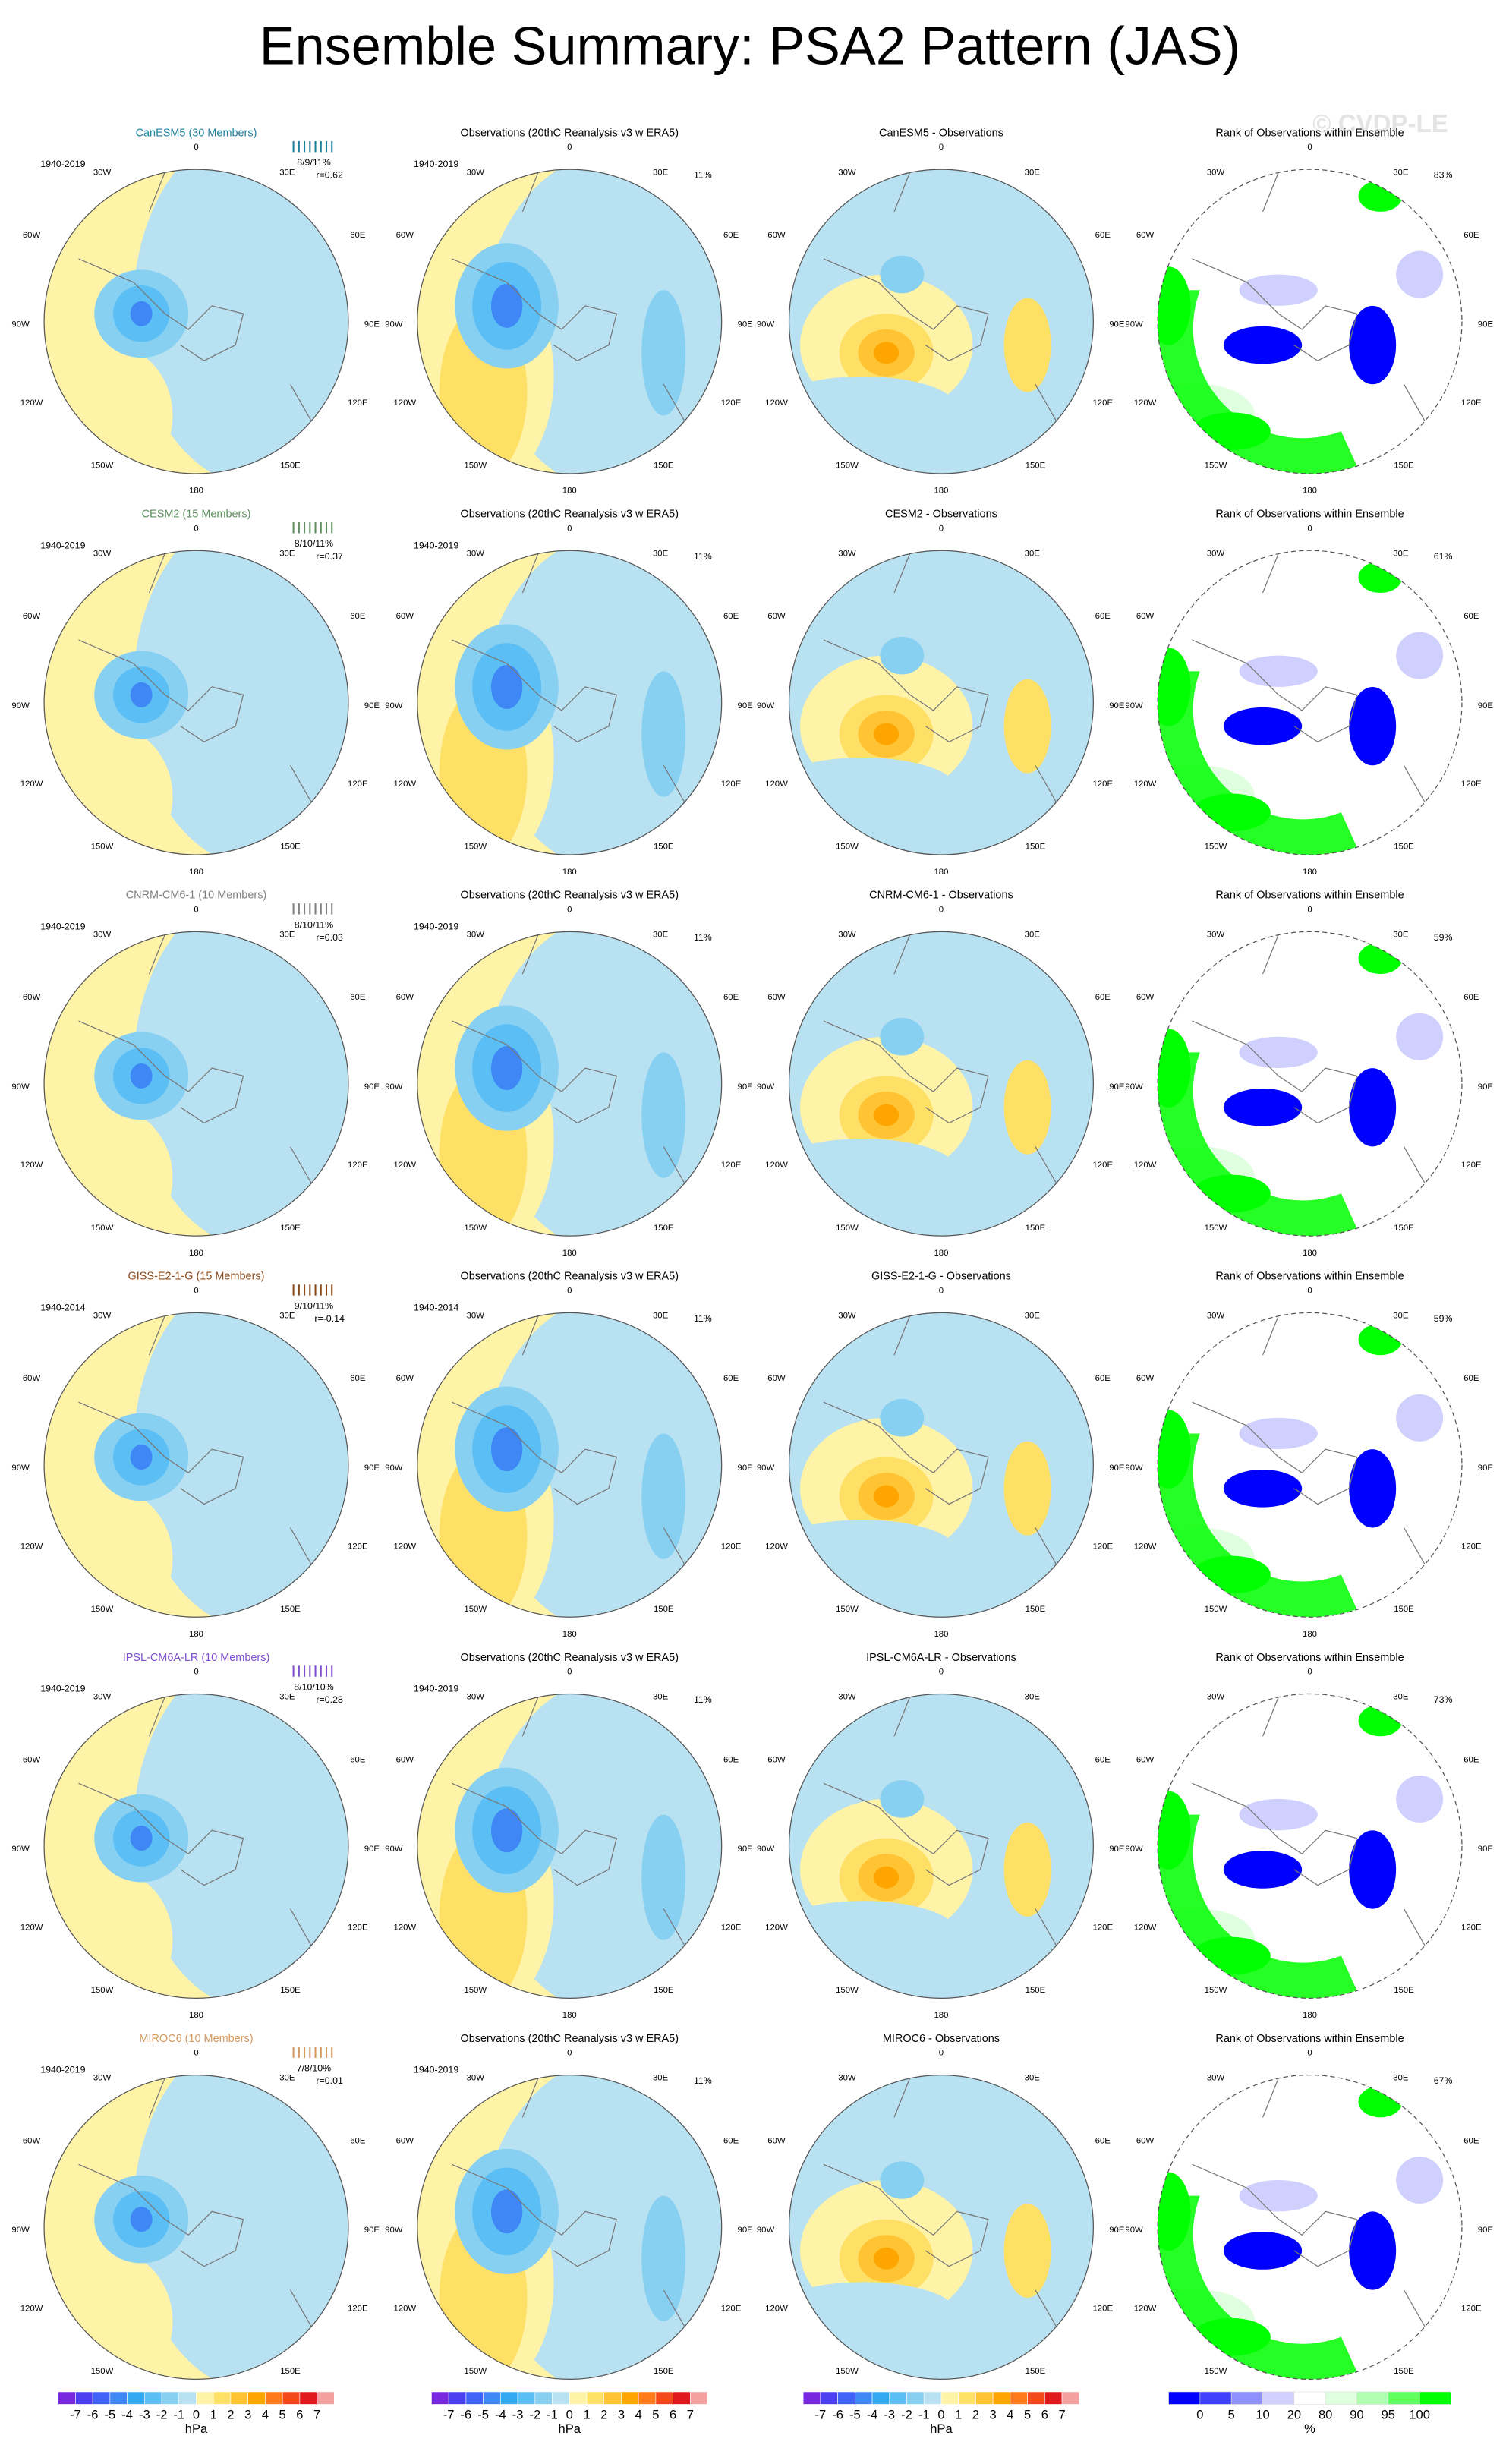 Image resolution: width=1506 pixels, height=2464 pixels. What do you see at coordinates (1294, 2414) in the screenshot?
I see `rank-colorbar-label: 20` at bounding box center [1294, 2414].